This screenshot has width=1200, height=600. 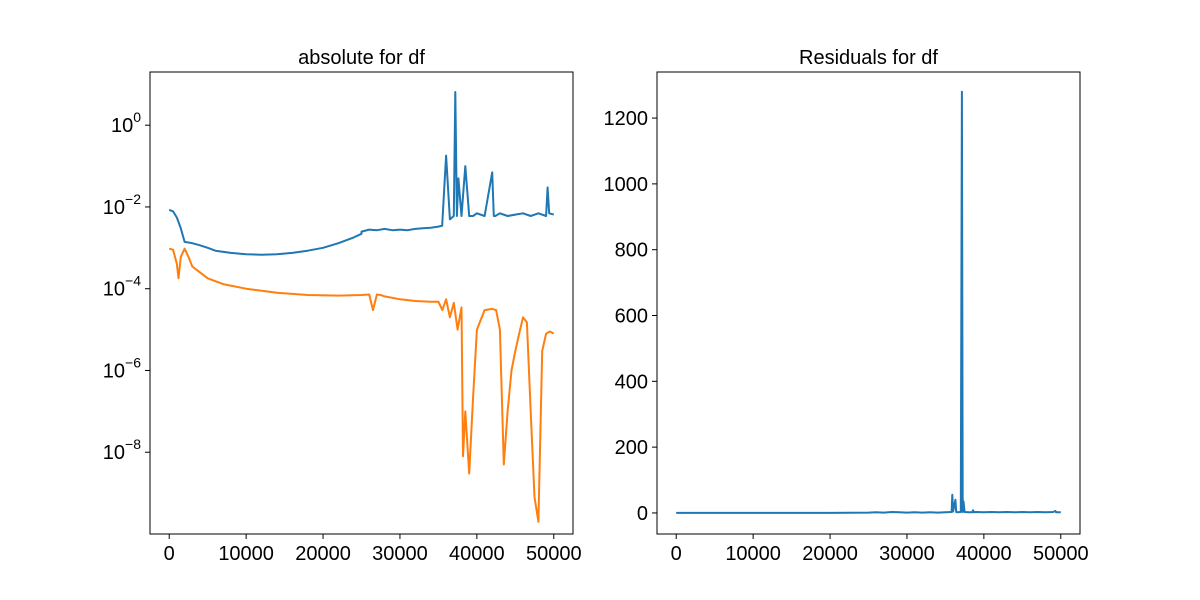 I want to click on chart-1-x-tick-label: 10000, so click(x=753, y=554).